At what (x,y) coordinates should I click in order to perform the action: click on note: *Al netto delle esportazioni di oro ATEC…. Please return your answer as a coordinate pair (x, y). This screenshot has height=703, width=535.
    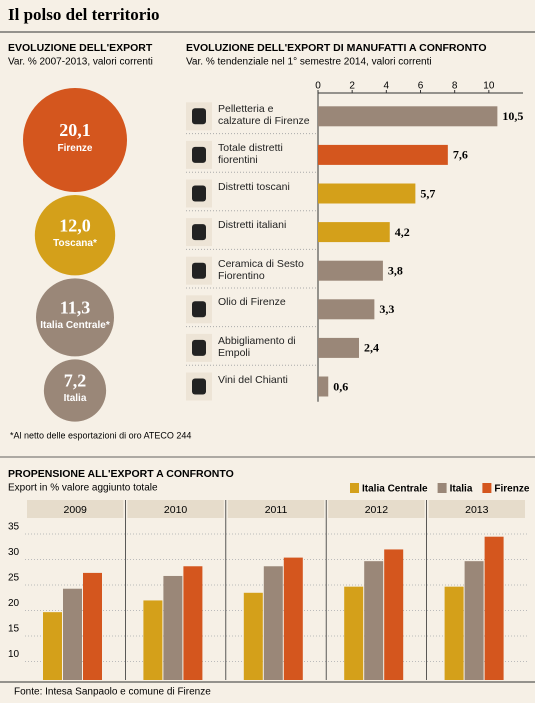
    Looking at the image, I should click on (100, 435).